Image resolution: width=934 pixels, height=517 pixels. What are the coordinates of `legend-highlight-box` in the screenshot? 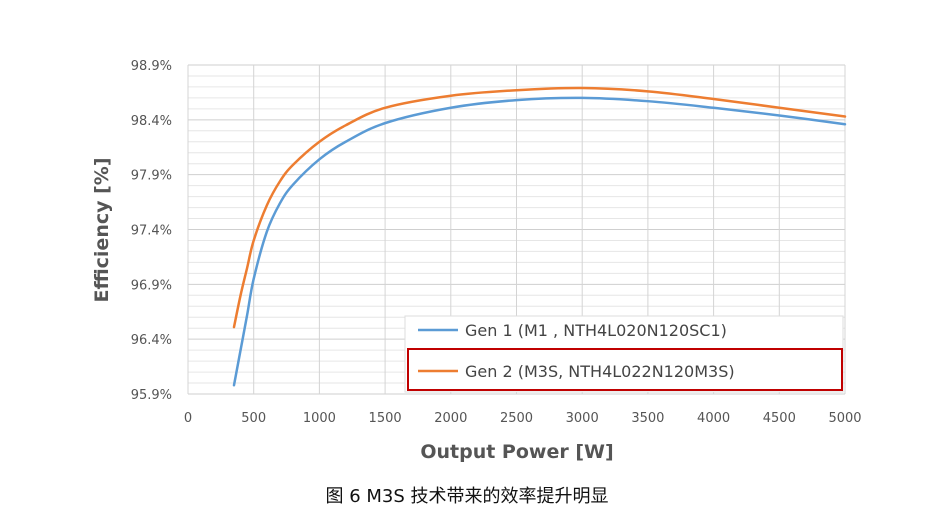 It's located at (625, 369).